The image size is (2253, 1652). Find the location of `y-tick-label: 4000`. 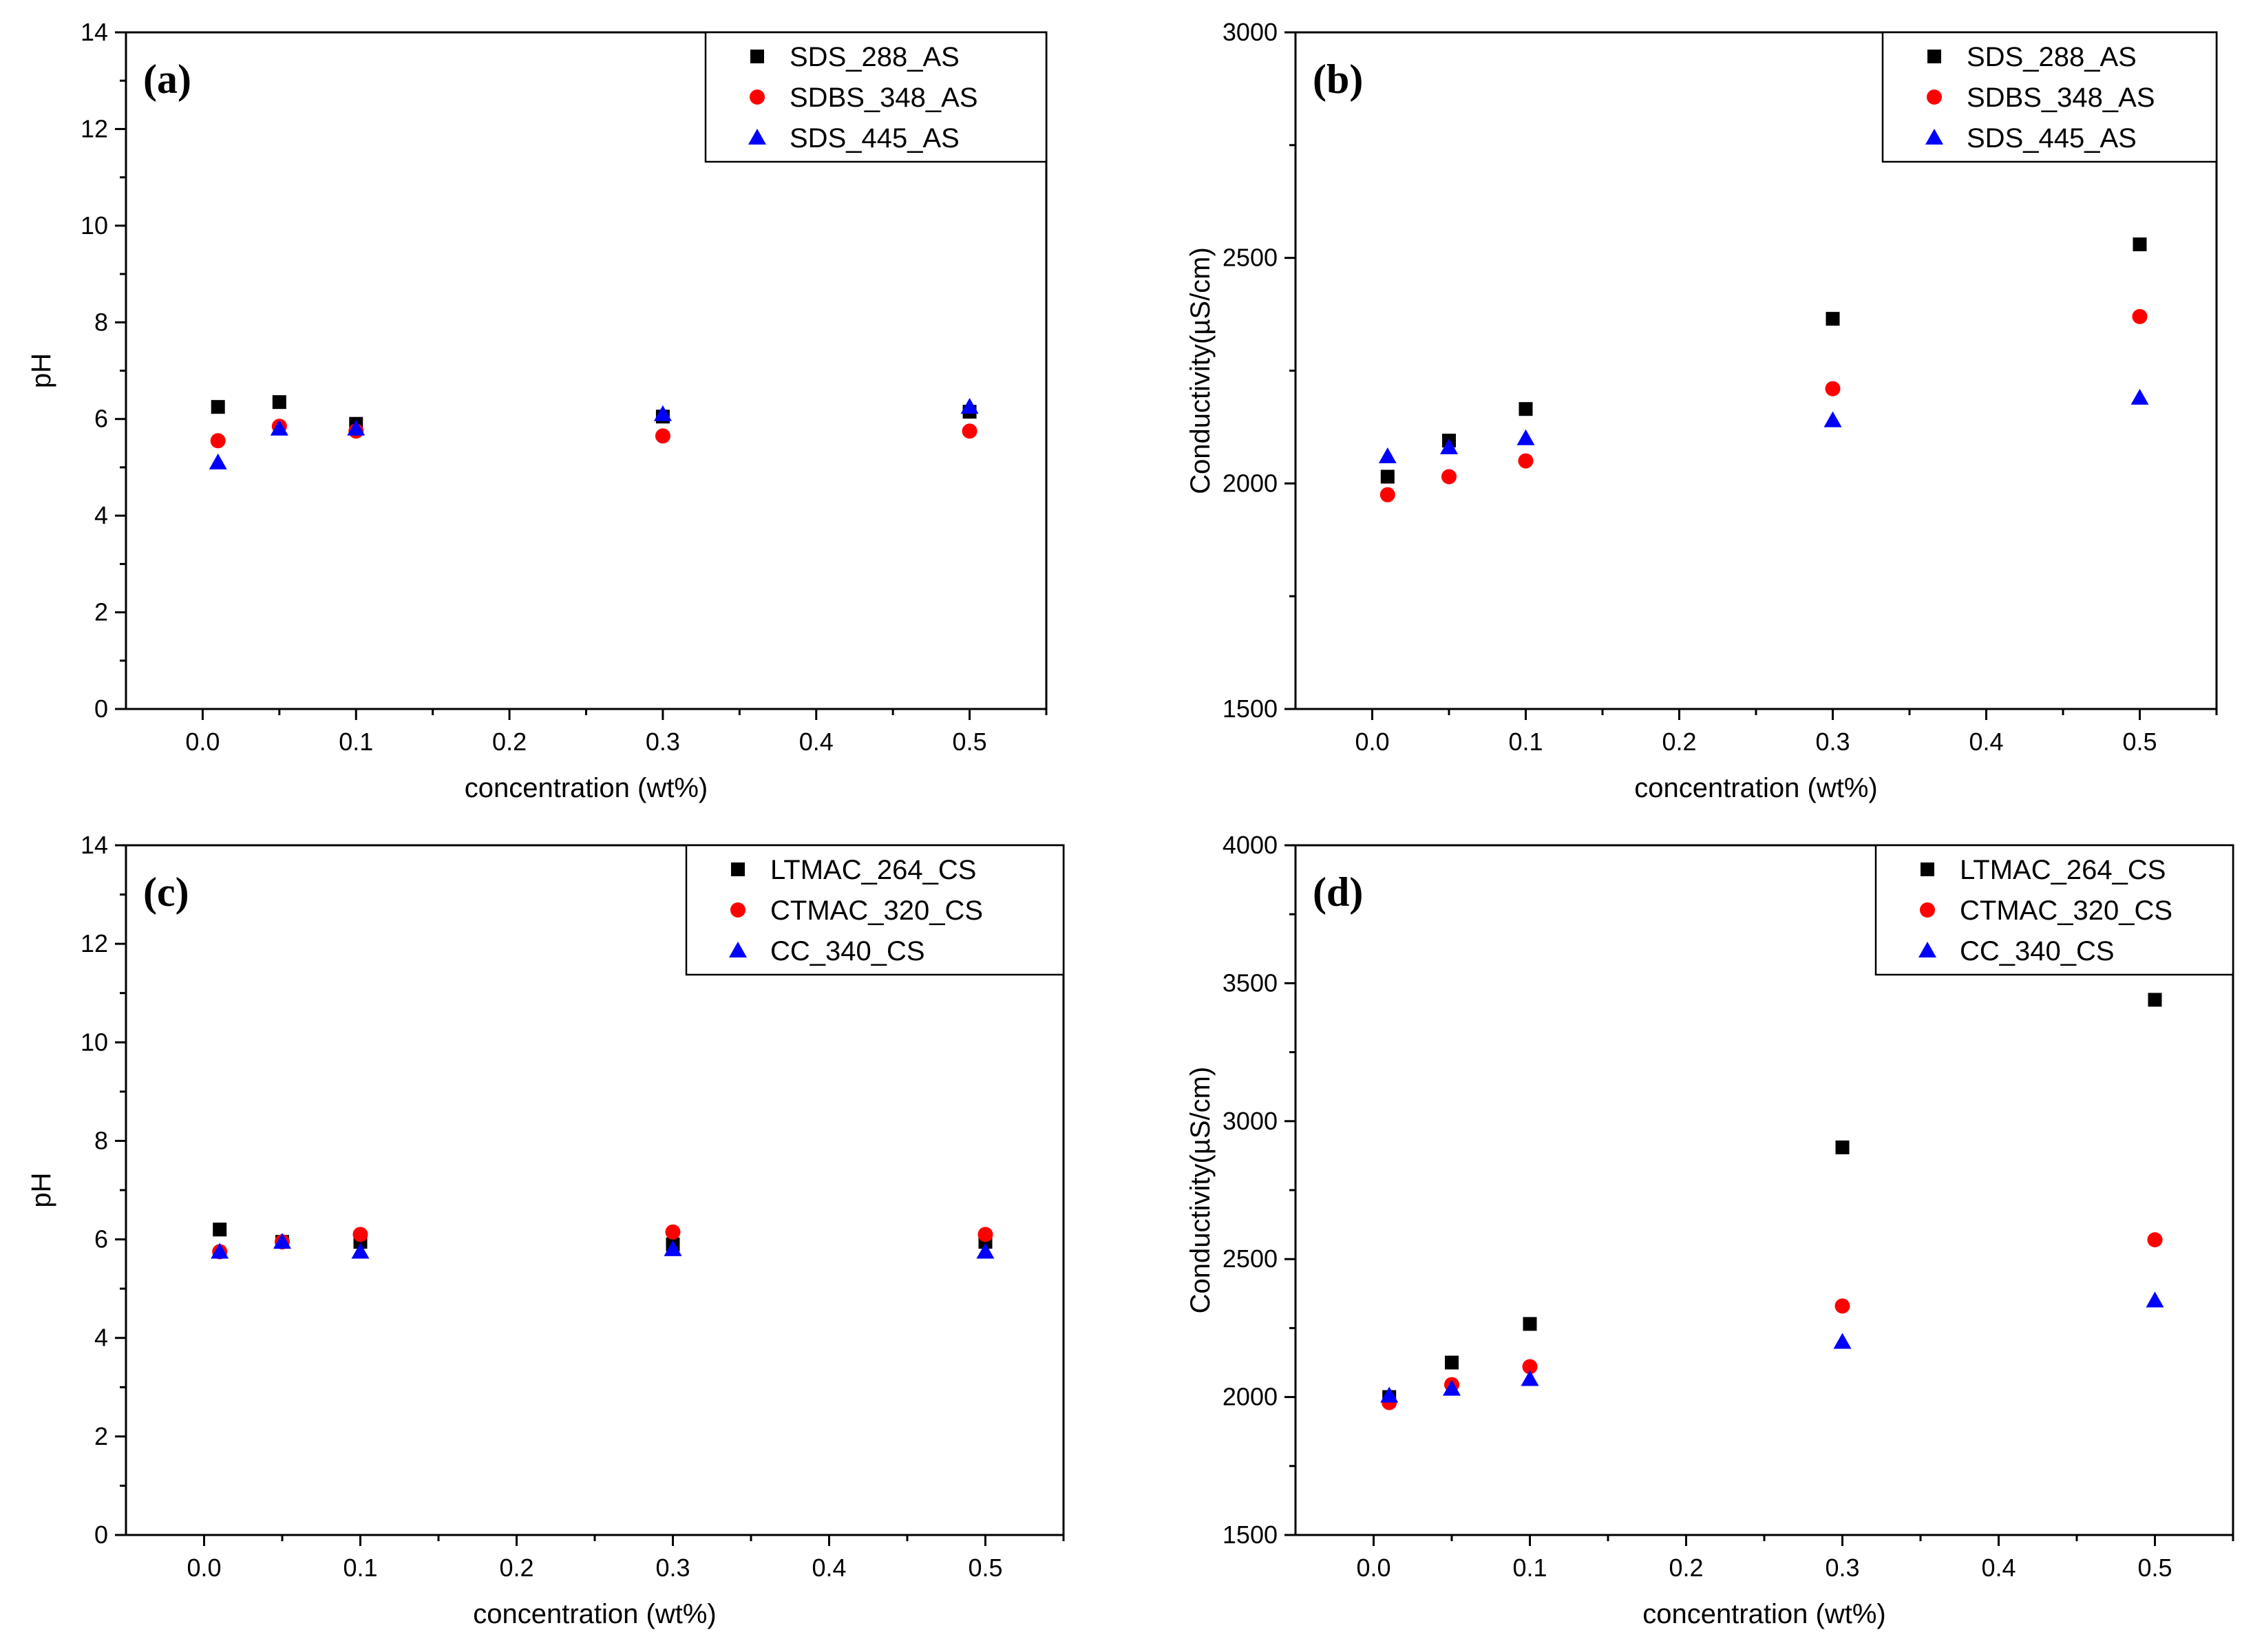

y-tick-label: 4000 is located at coordinates (1251, 845).